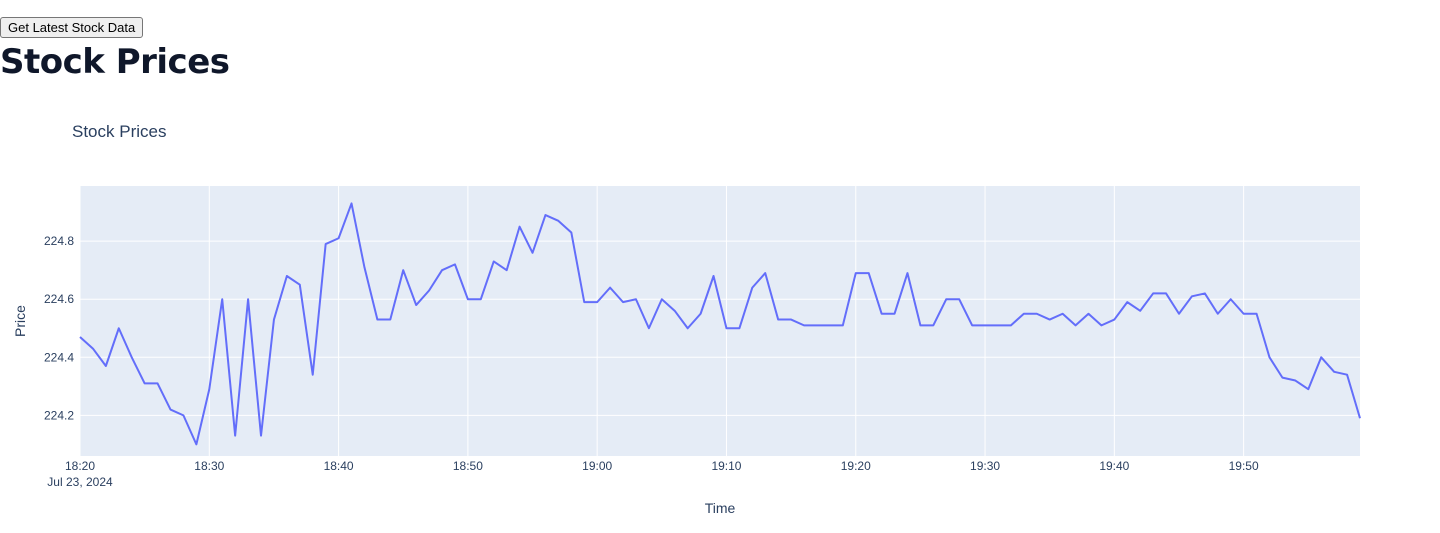 The width and height of the screenshot is (1440, 533). I want to click on x-tick-label: 19:50, so click(1244, 466).